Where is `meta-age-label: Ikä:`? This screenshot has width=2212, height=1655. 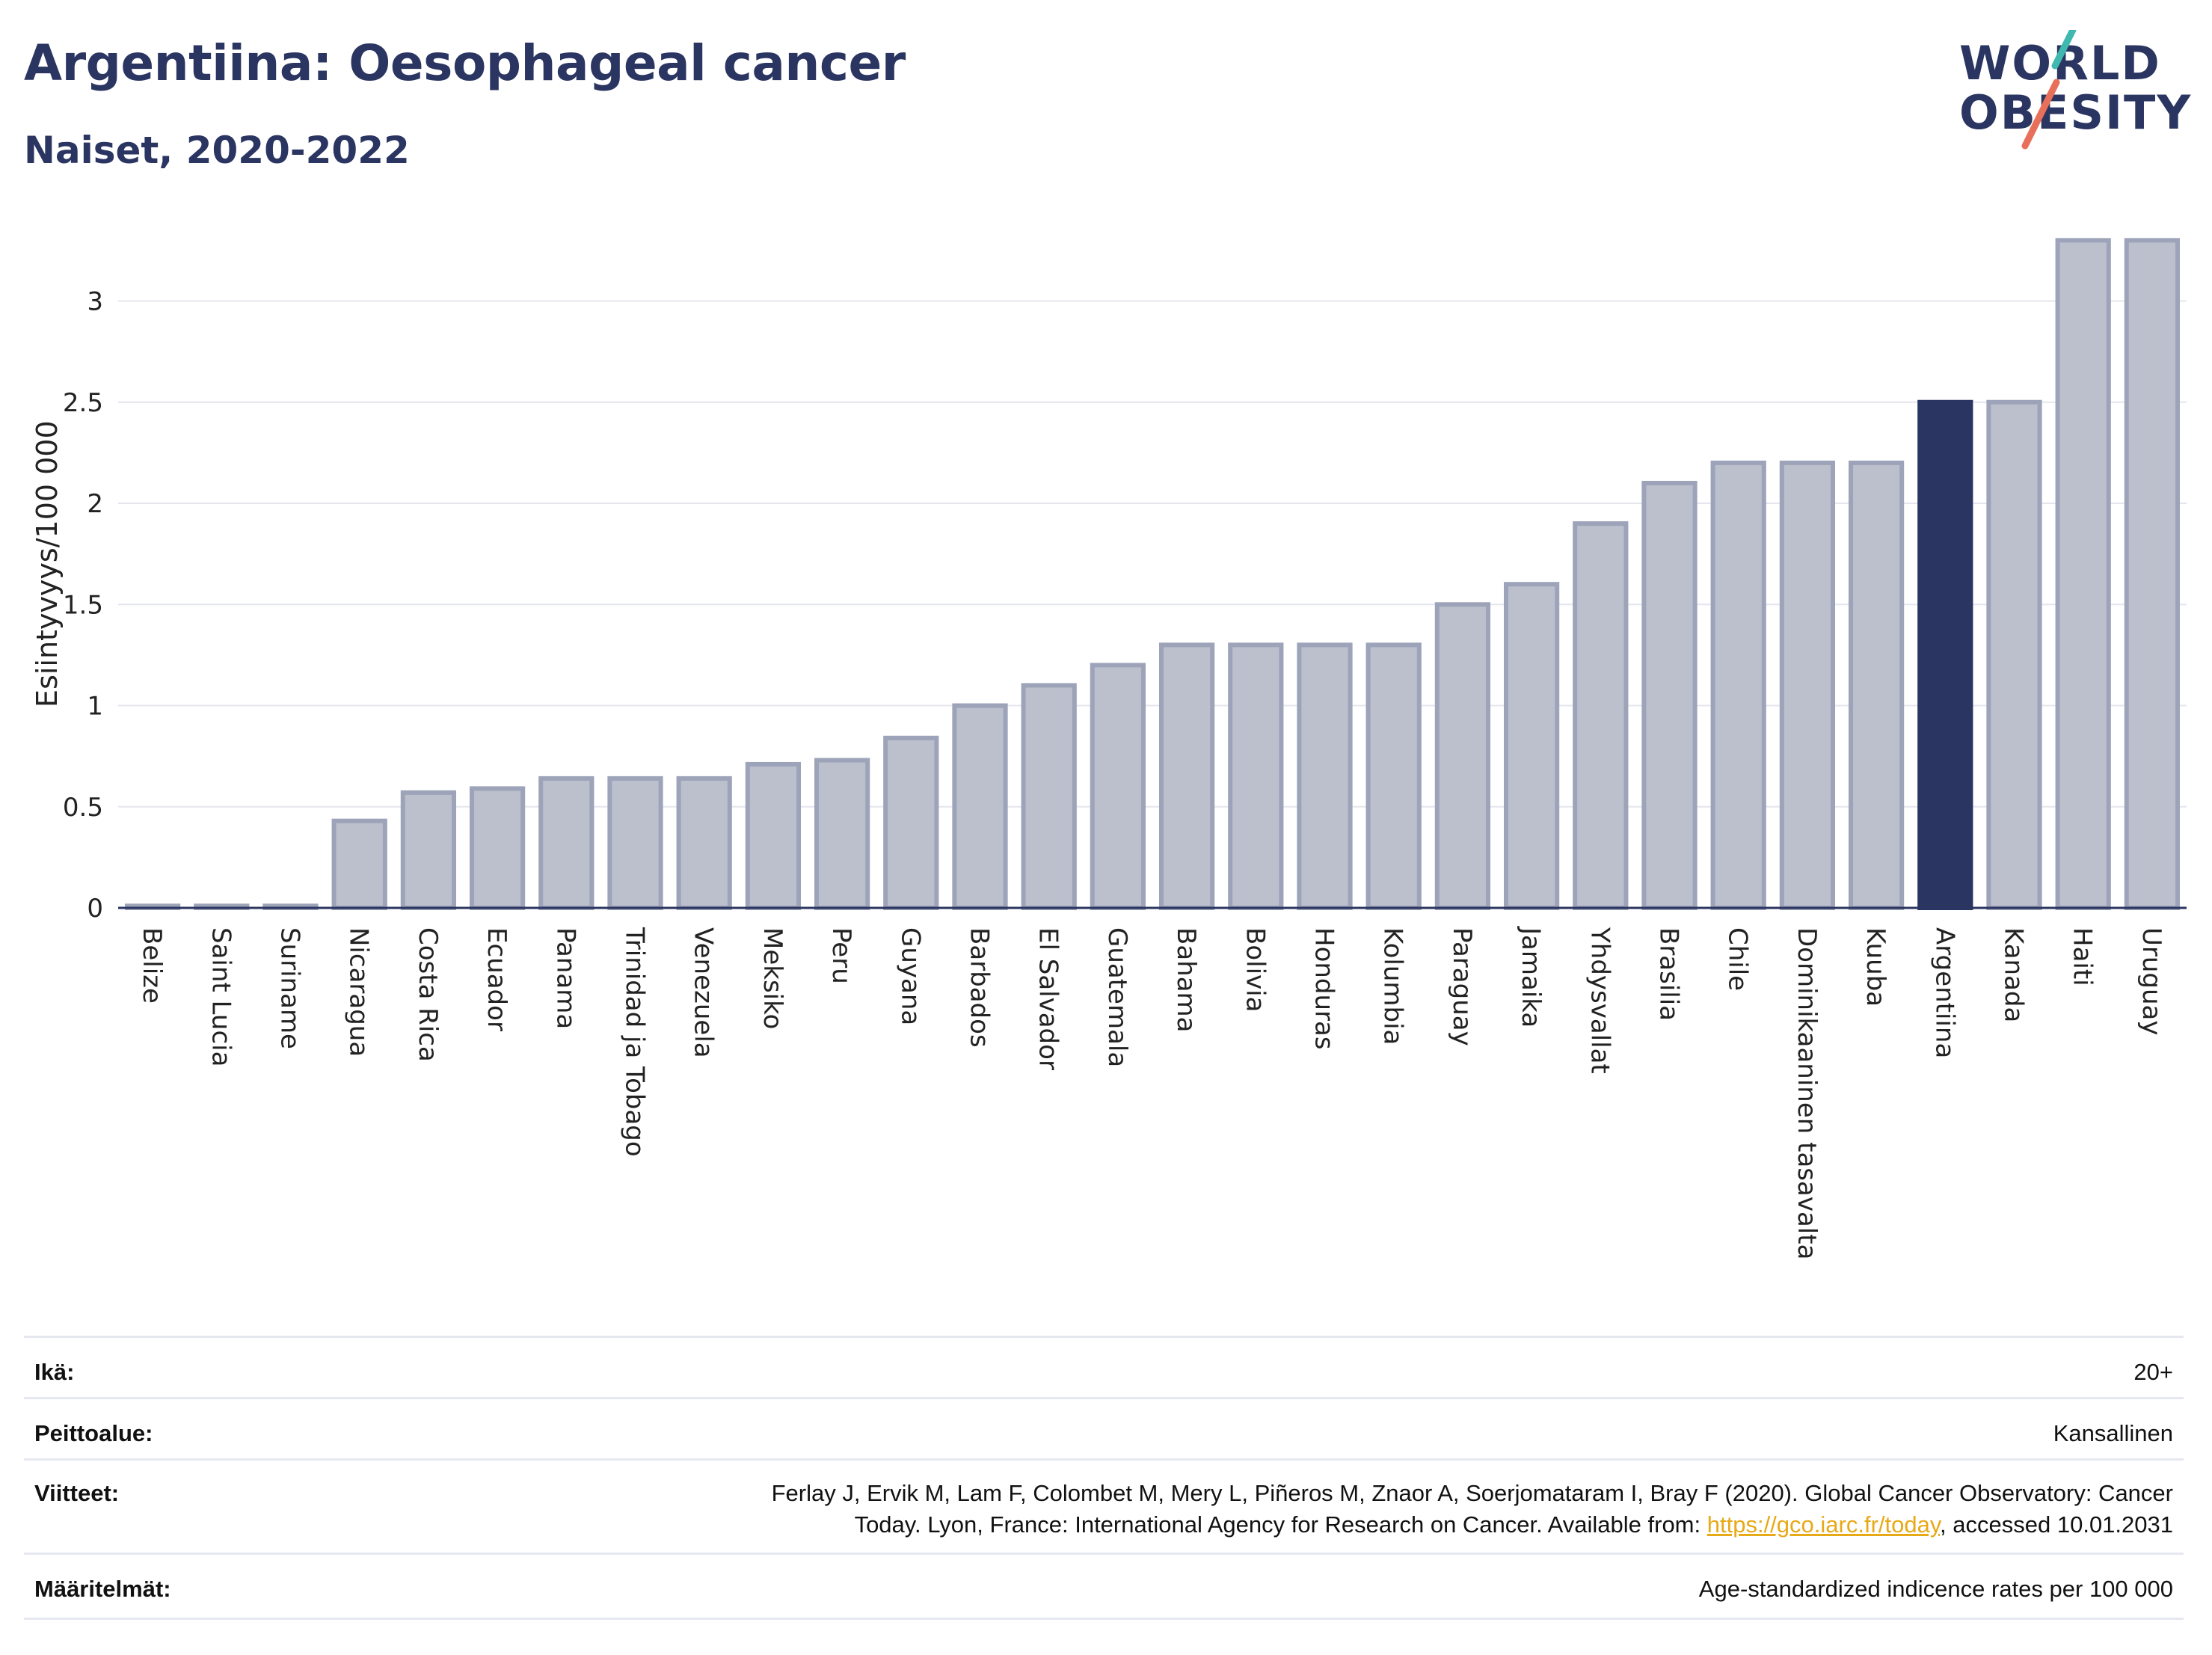 meta-age-label: Ikä: is located at coordinates (54, 1372).